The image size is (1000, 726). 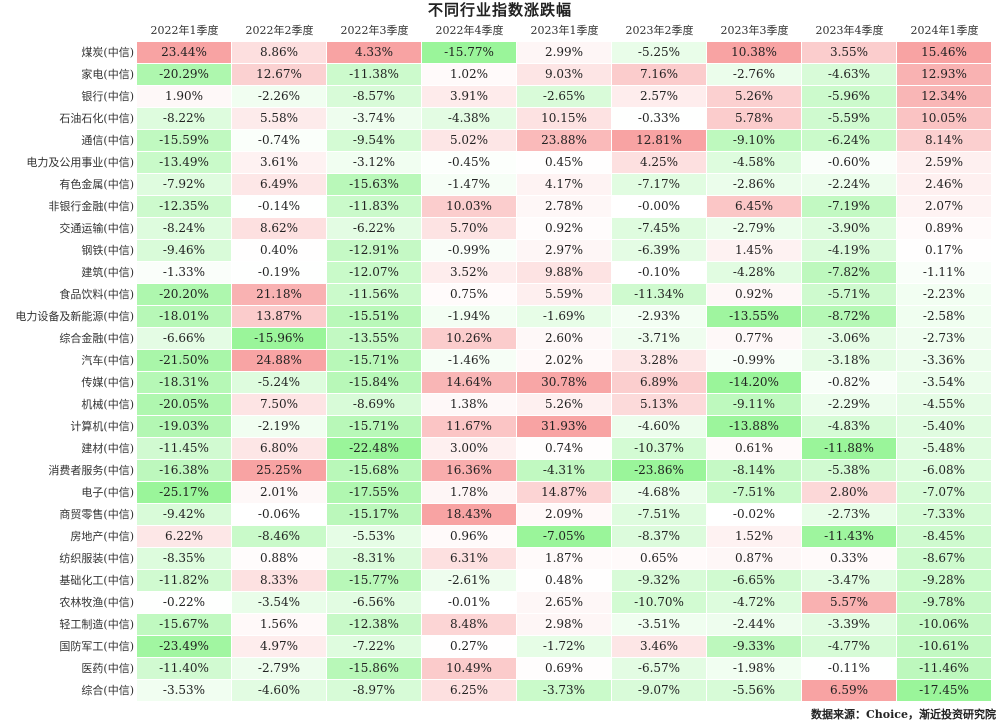 I want to click on heatmap-cell: -7.19%, so click(x=849, y=207).